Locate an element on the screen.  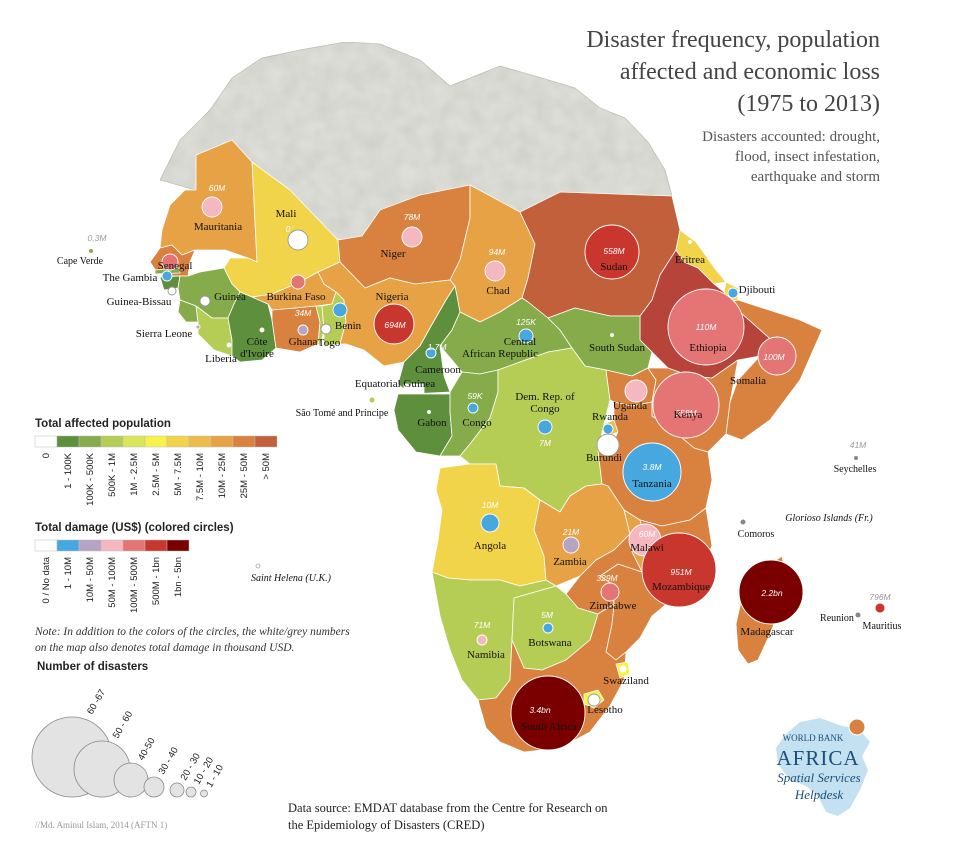
legend-damage-label: 1 - 10M is located at coordinates (68, 573).